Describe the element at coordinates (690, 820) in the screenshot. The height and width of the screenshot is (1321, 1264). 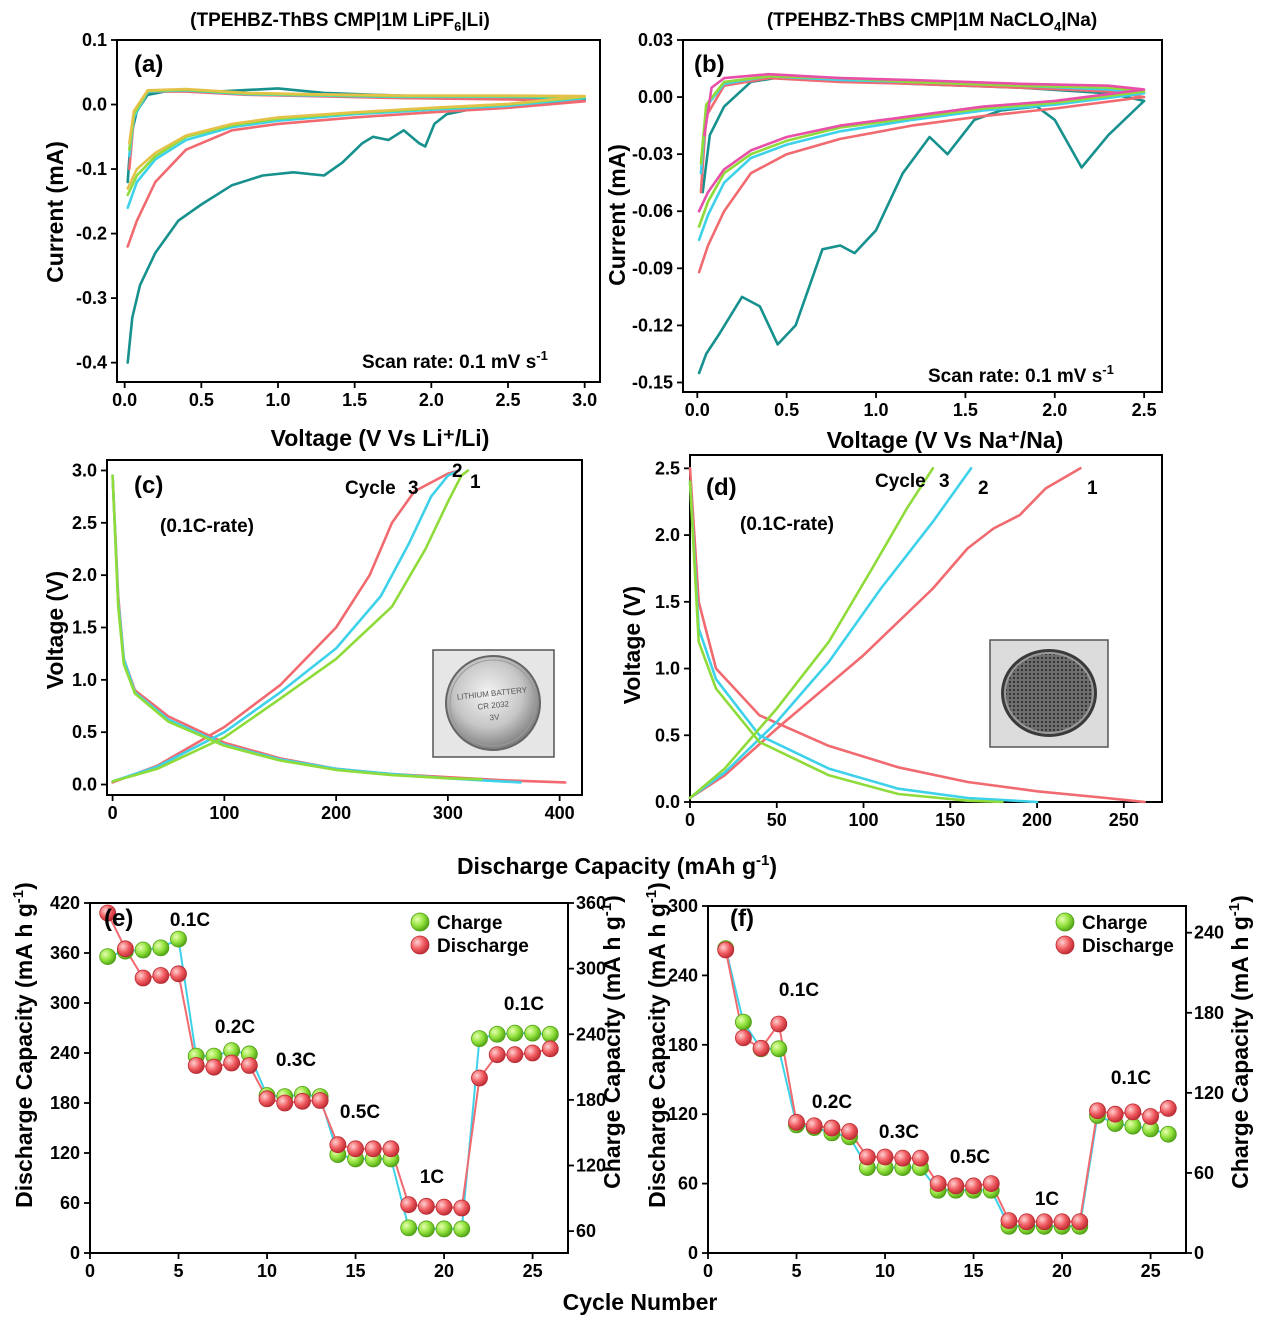
I see `panel-d-xtick-0: 0` at that location.